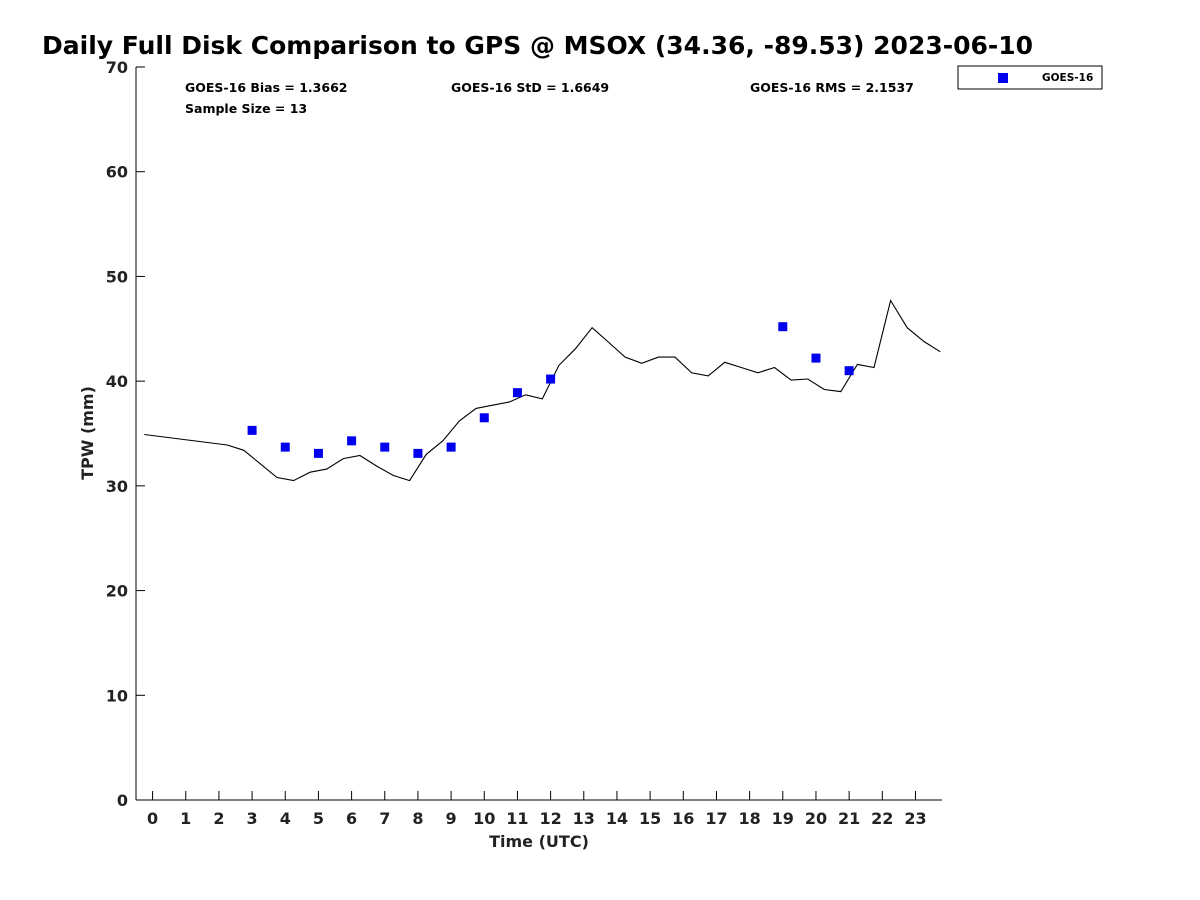  What do you see at coordinates (117, 434) in the screenshot?
I see `y-tick-labels: 0 10 20 30 40 50 60 70` at bounding box center [117, 434].